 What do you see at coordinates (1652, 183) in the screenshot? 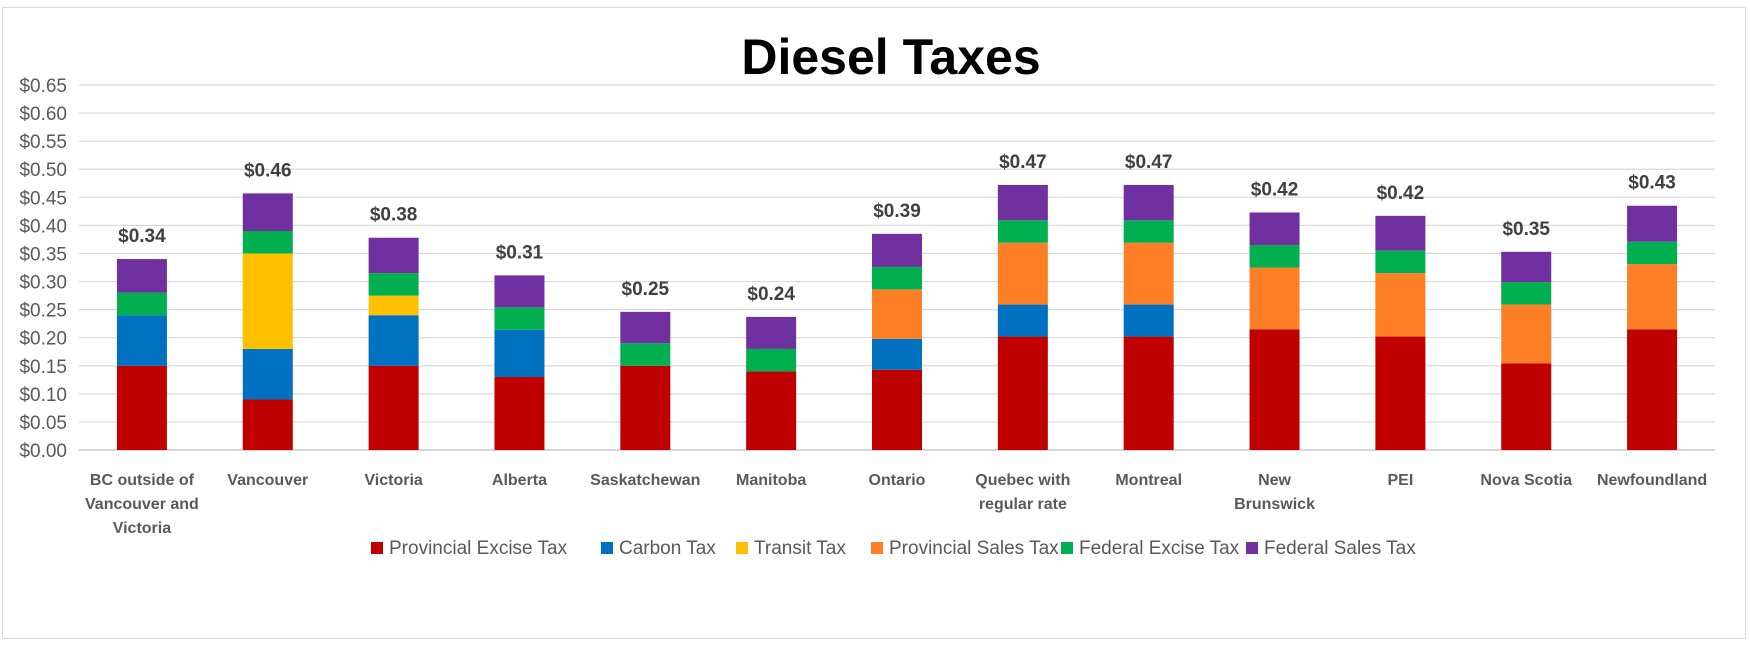
I see `total-label: $0.43` at bounding box center [1652, 183].